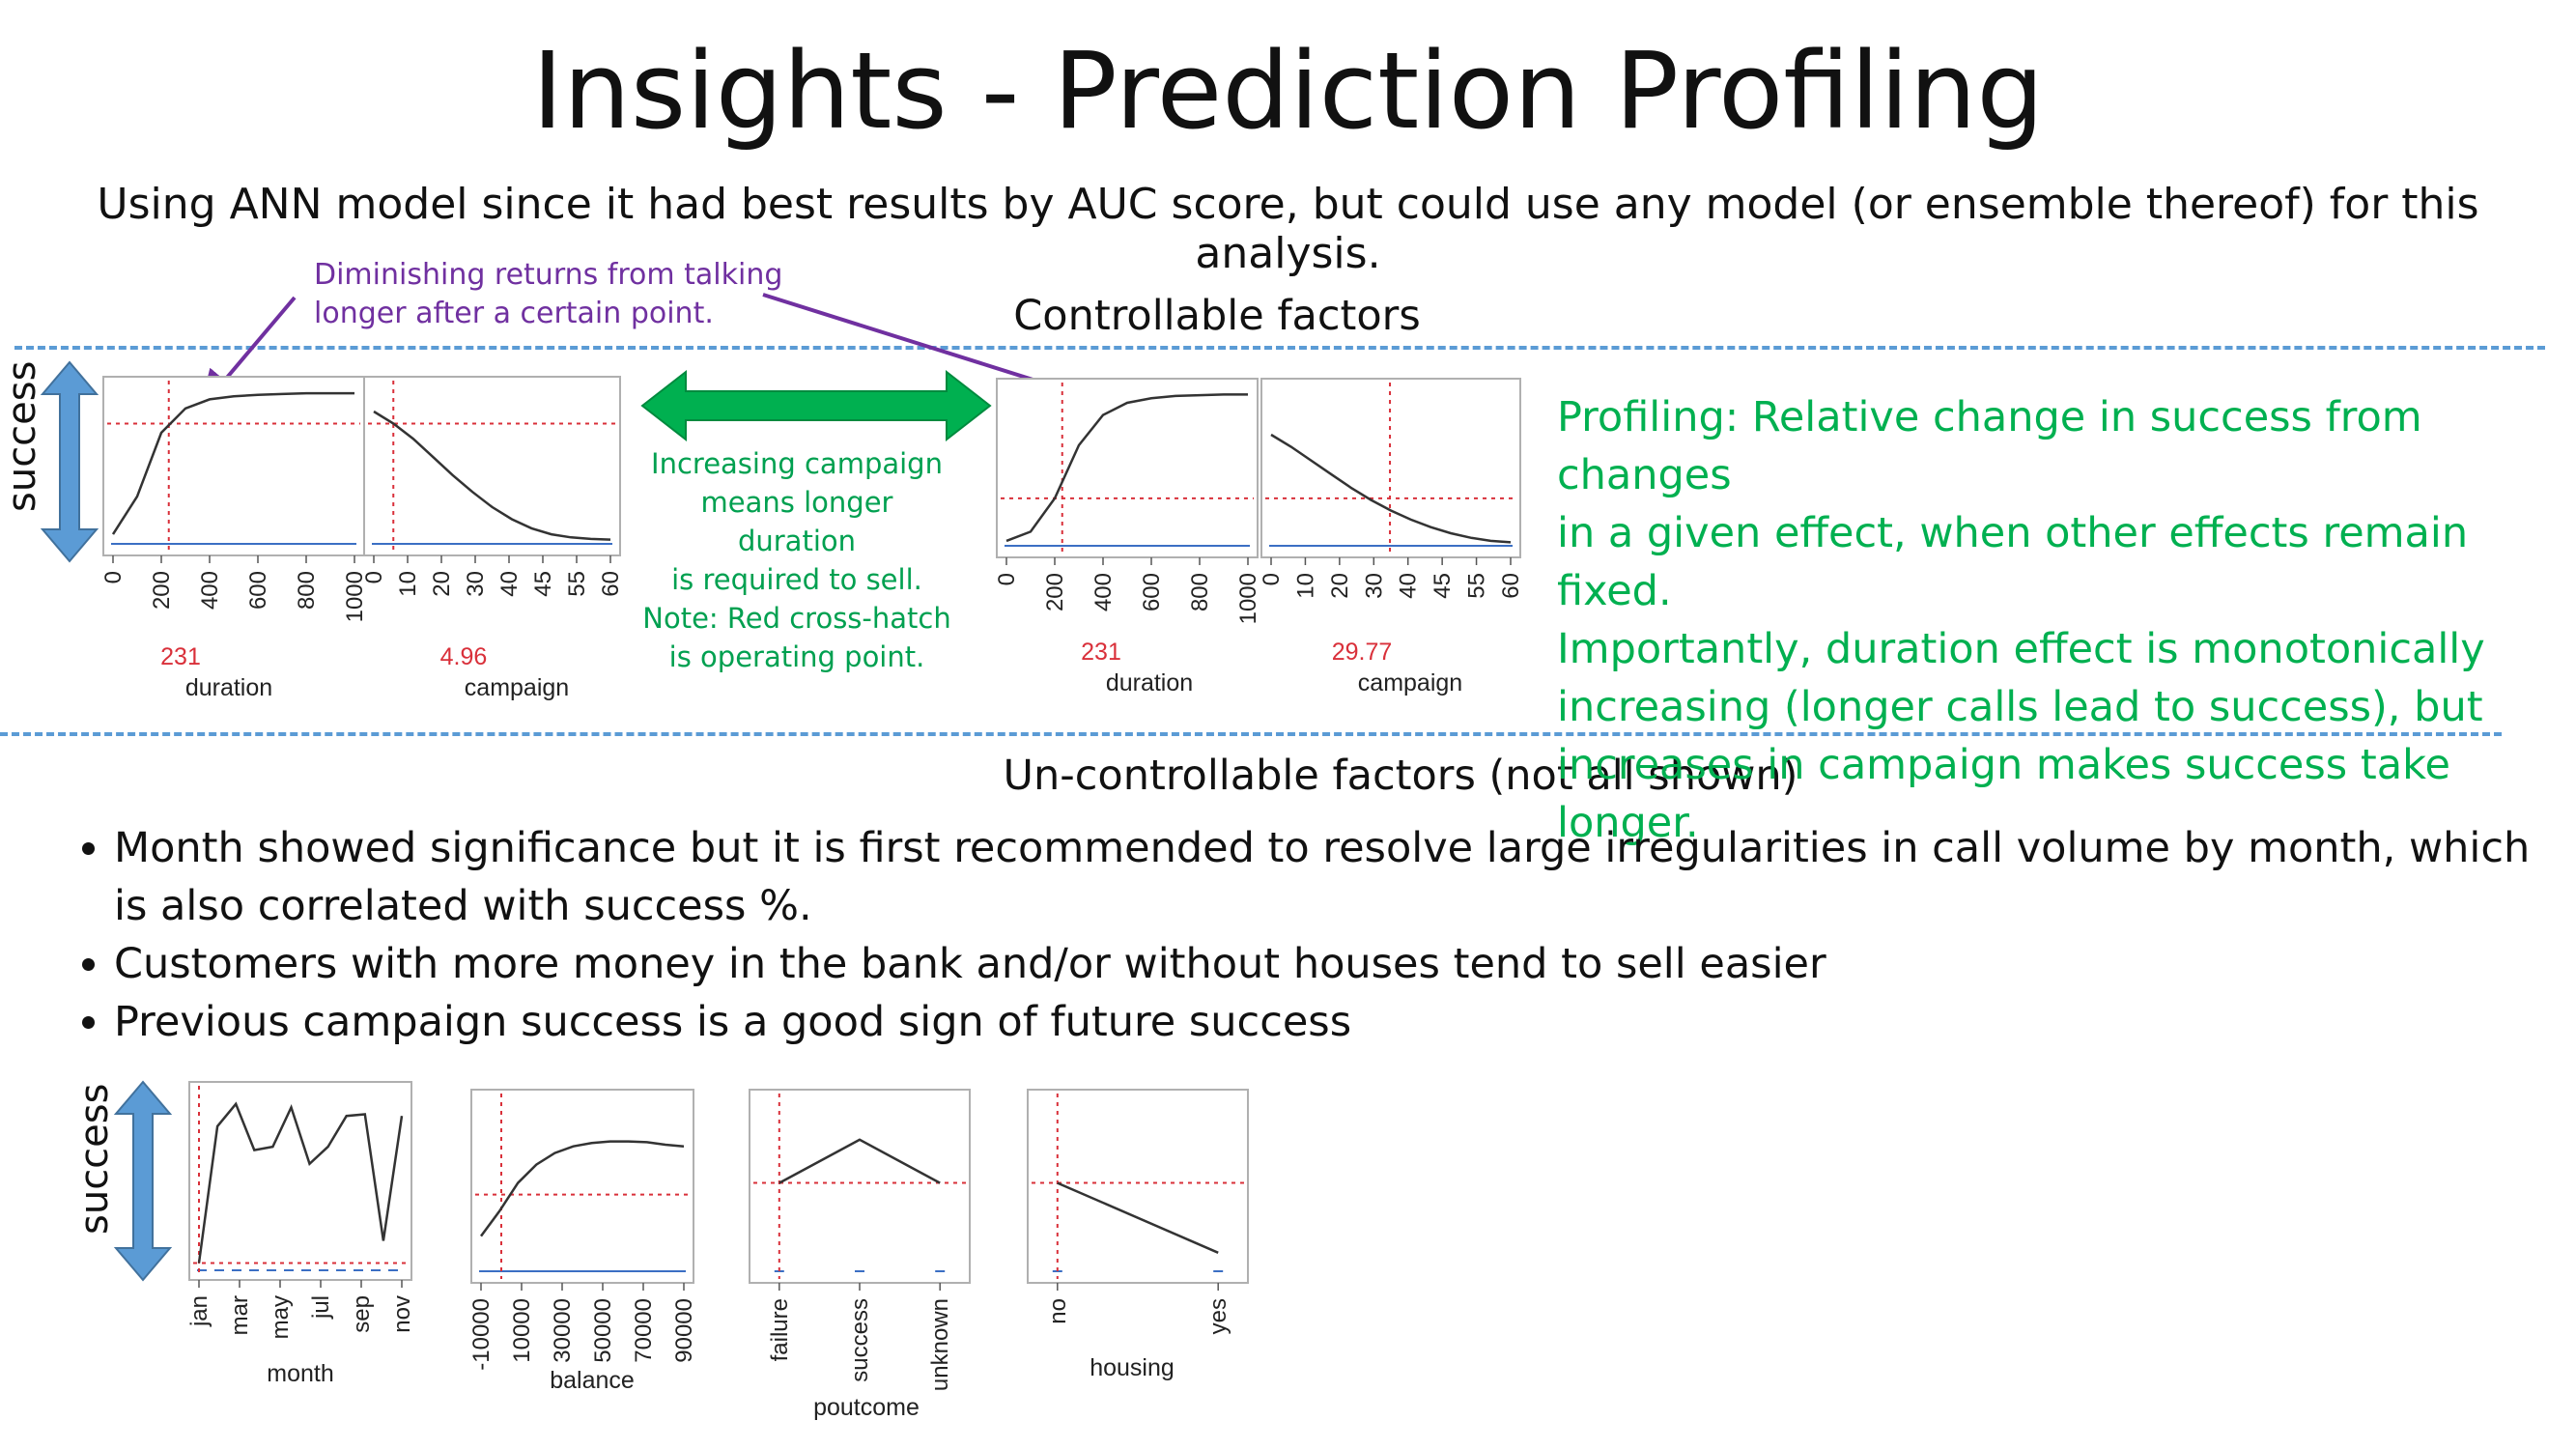  What do you see at coordinates (1362, 652) in the screenshot?
I see `operating-point-label: 29.77` at bounding box center [1362, 652].